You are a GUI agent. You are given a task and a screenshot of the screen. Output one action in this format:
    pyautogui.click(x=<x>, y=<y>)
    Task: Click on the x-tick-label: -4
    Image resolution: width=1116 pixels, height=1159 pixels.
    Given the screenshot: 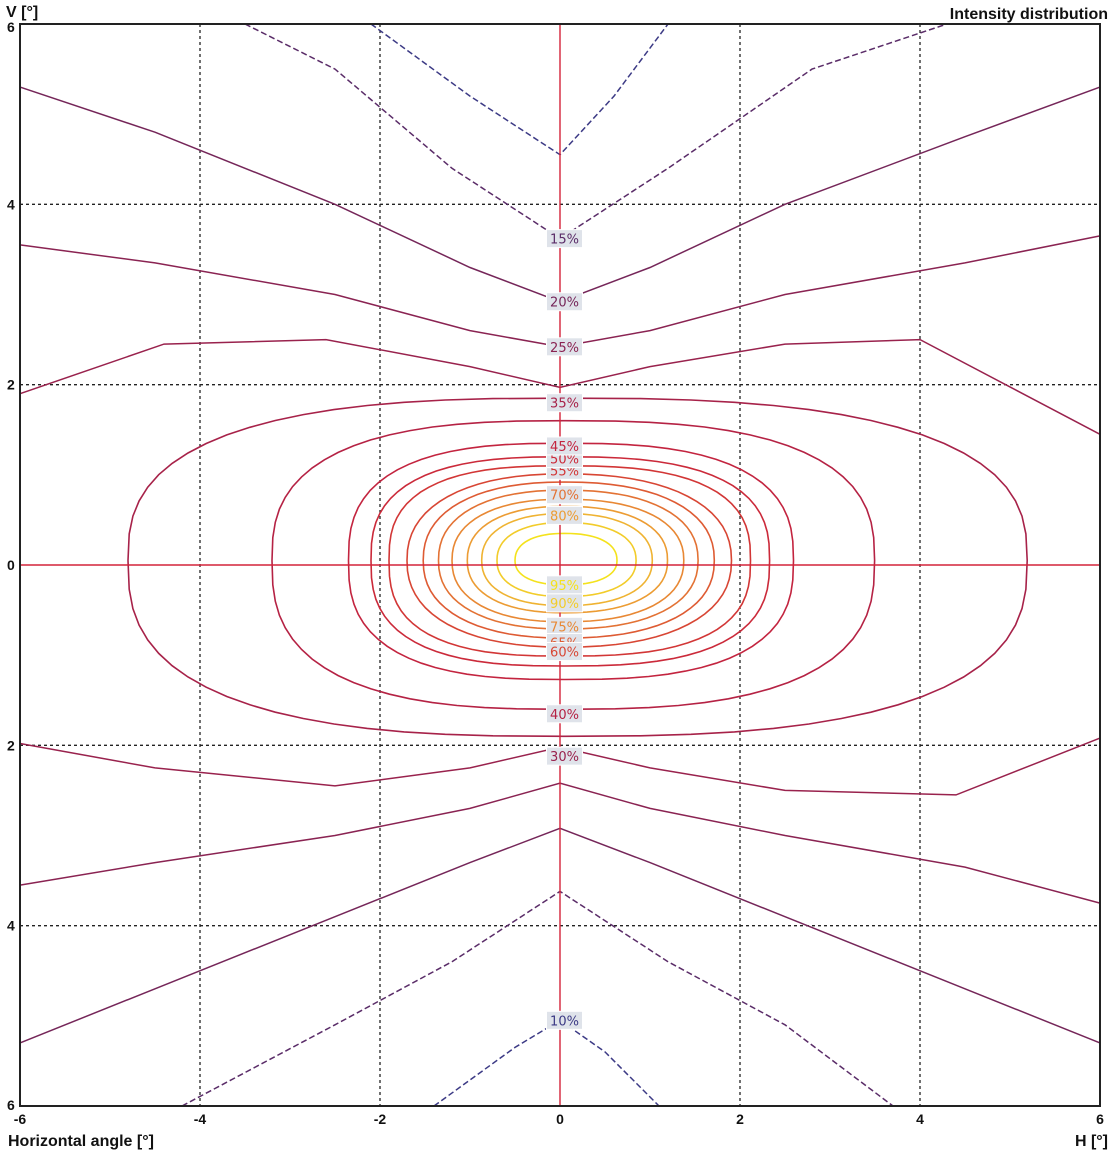 What is the action you would take?
    pyautogui.click(x=200, y=1119)
    